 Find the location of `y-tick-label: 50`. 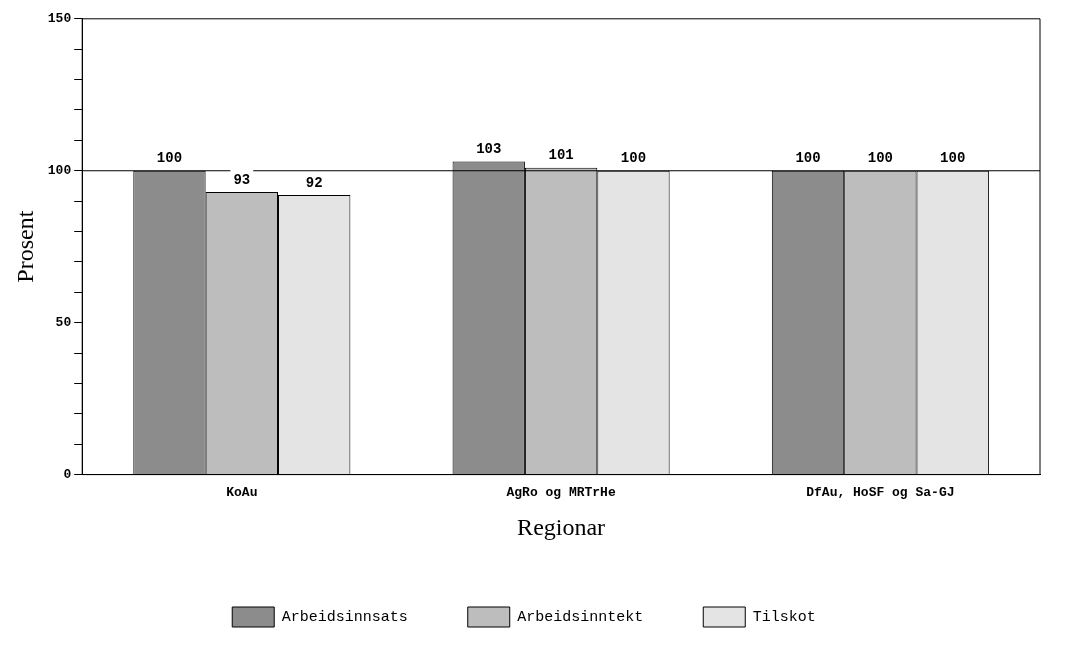

y-tick-label: 50 is located at coordinates (63, 322).